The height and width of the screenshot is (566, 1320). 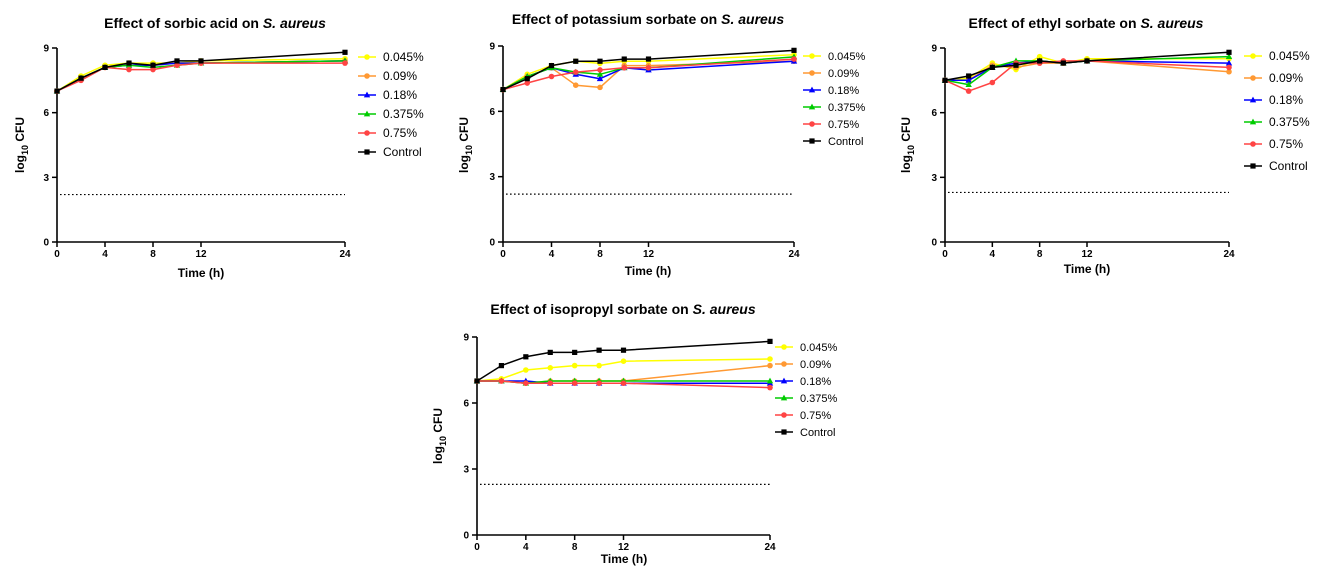 I want to click on x-axis-title: Time (h), so click(x=648, y=271).